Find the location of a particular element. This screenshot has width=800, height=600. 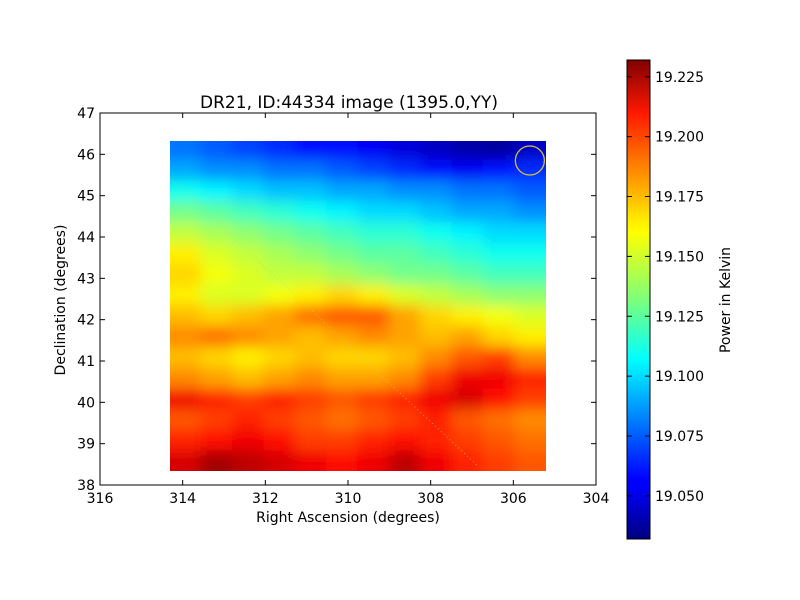

y-tick-label: 43 is located at coordinates (86, 279).